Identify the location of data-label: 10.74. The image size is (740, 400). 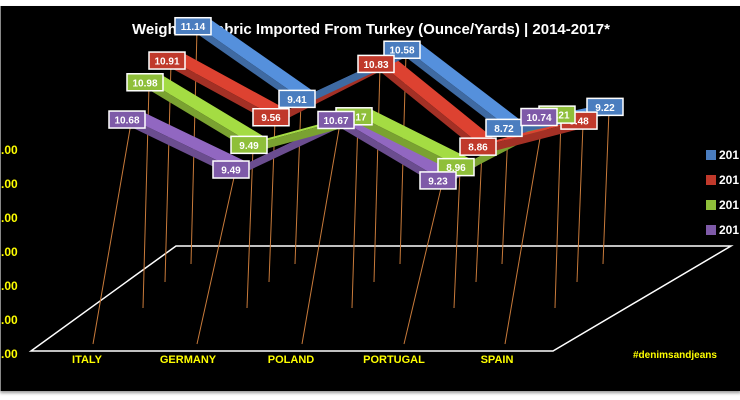
(539, 117).